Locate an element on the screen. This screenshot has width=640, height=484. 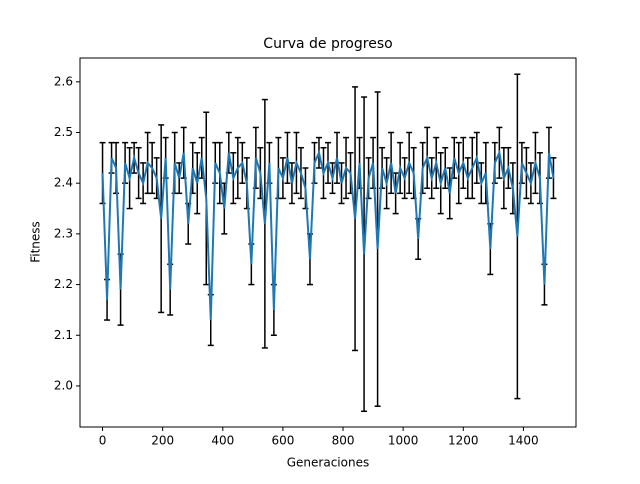
x-tick-label: 600 is located at coordinates (282, 441).